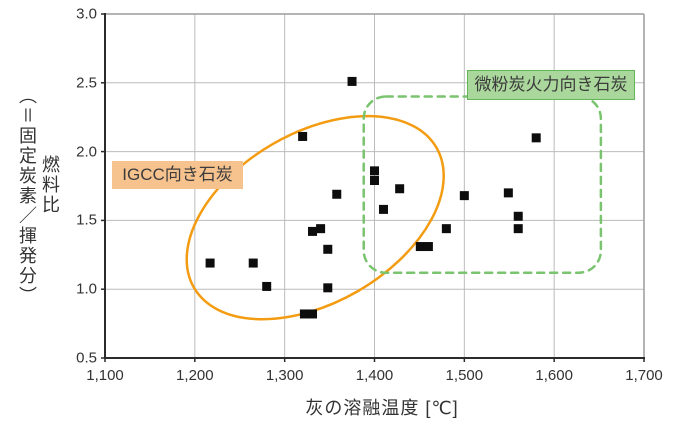 This screenshot has height=429, width=680. I want to click on annotation-label-igcc: IGCC向き石炭, so click(177, 175).